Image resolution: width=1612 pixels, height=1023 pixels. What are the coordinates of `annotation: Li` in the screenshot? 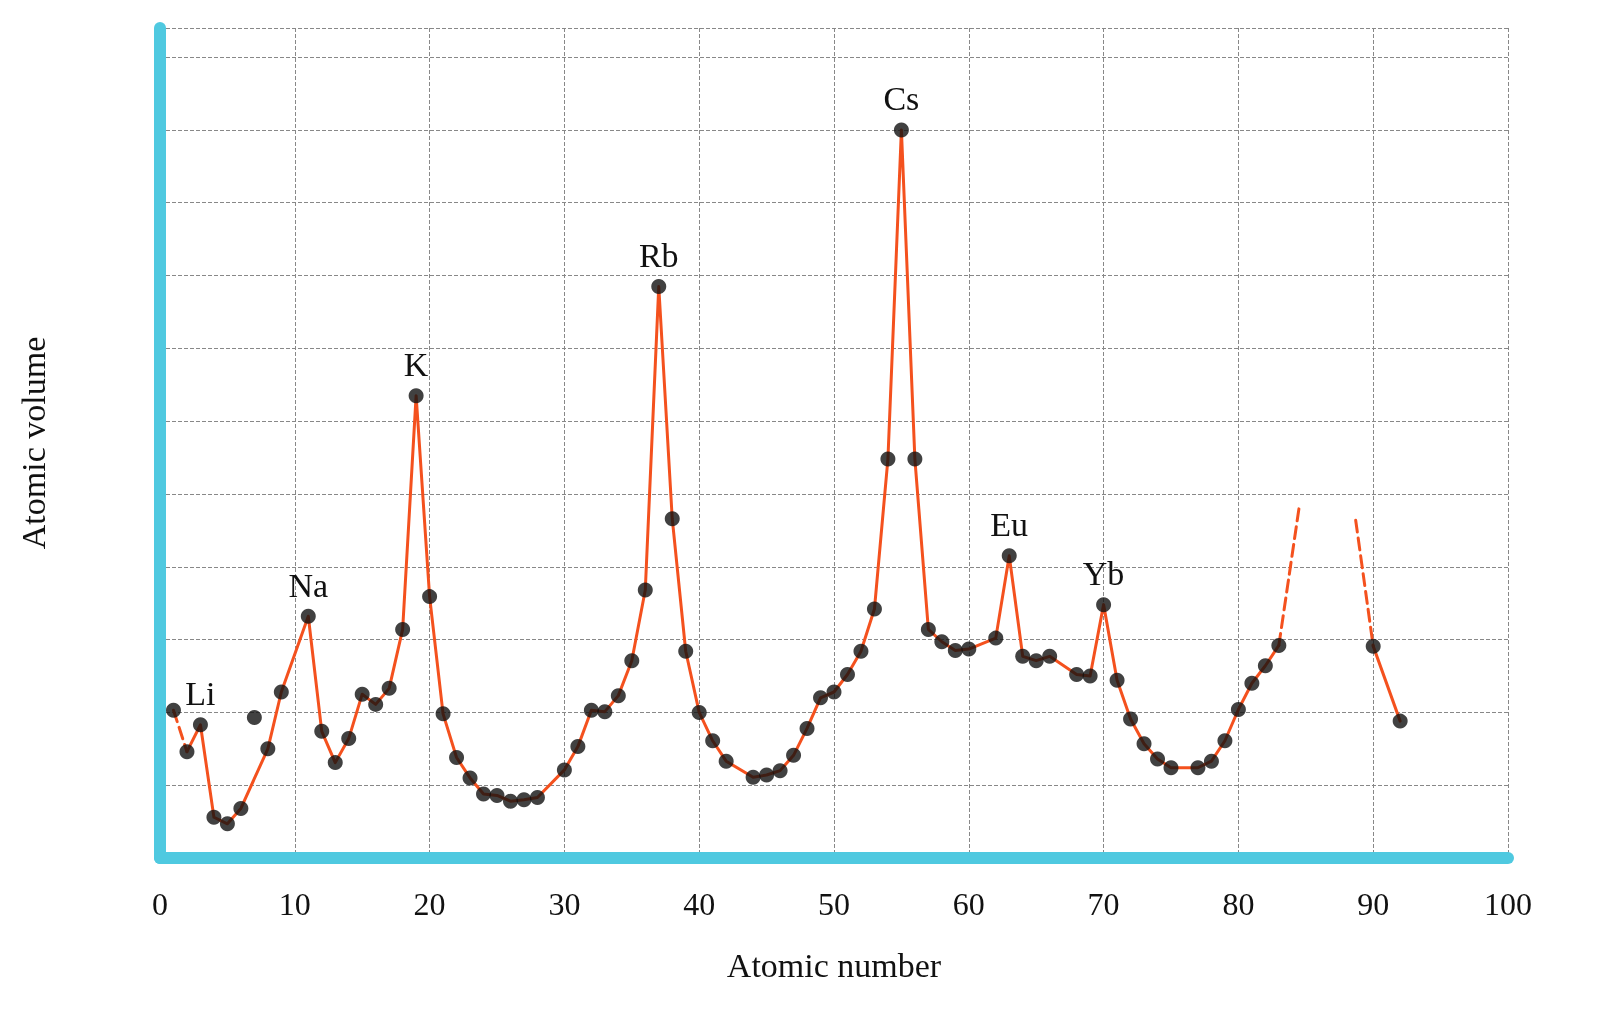 It's located at (200, 694).